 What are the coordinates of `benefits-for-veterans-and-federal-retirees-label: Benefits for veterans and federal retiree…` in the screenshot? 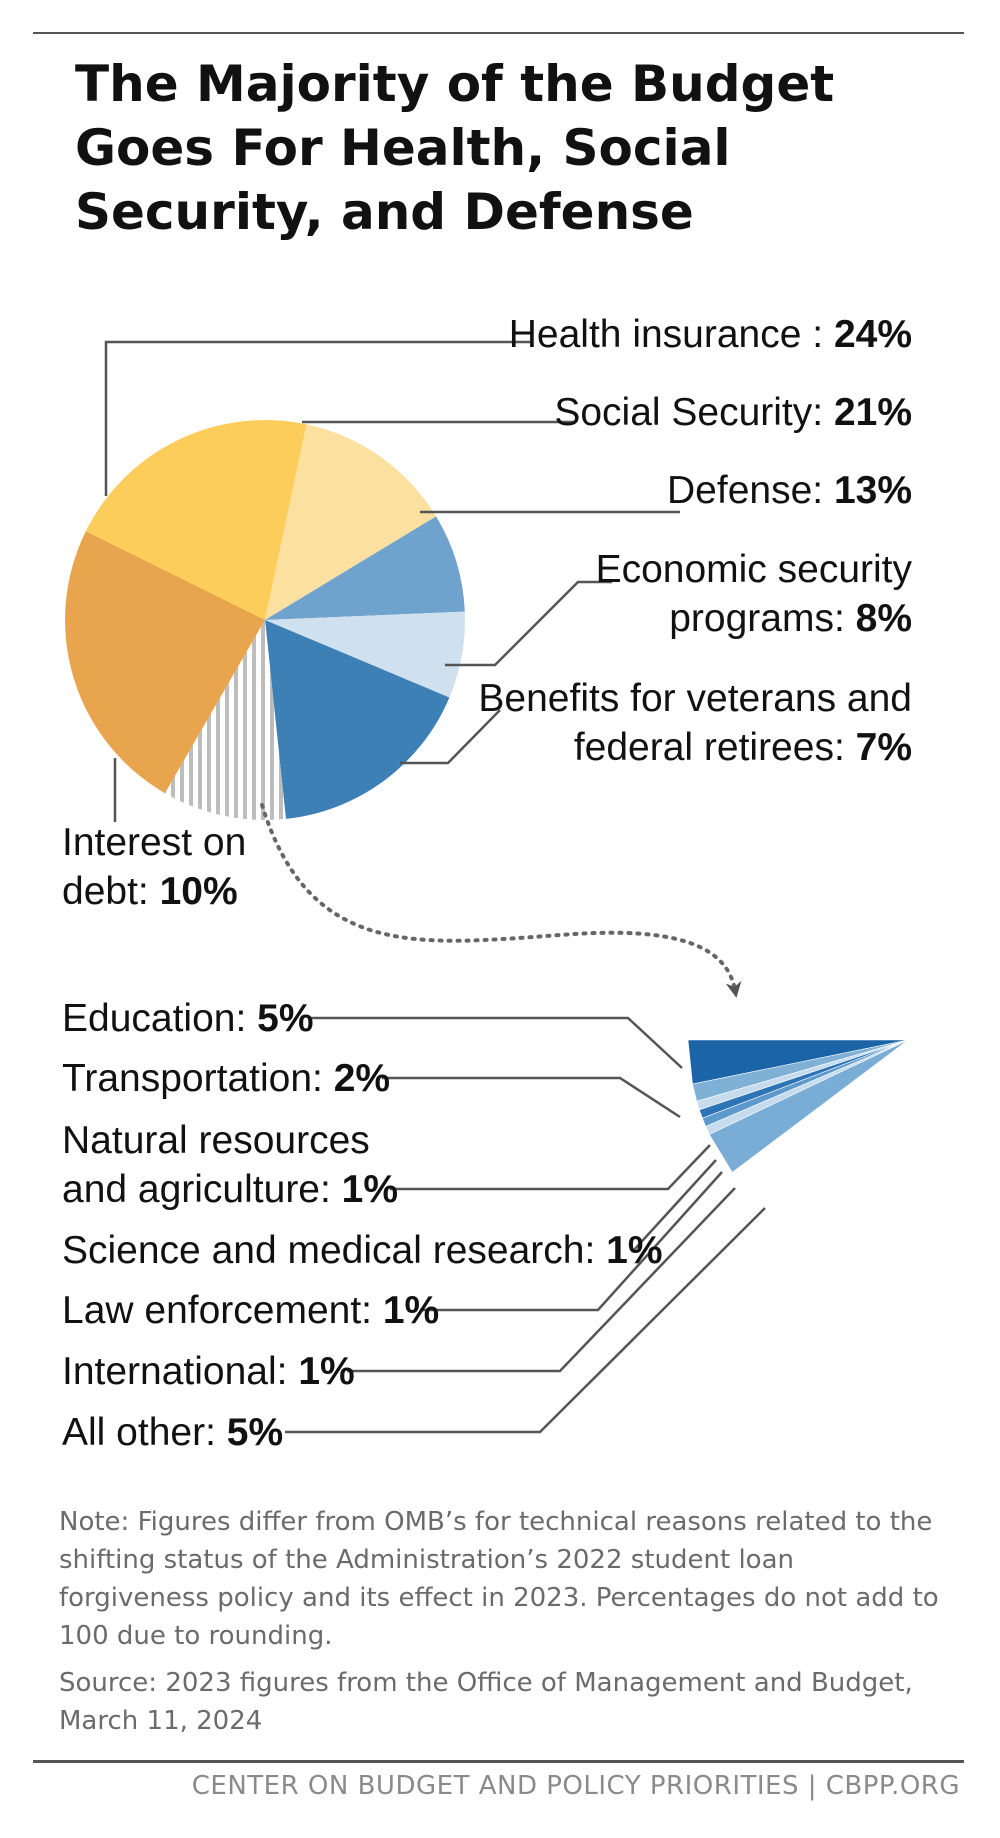 It's located at (695, 723).